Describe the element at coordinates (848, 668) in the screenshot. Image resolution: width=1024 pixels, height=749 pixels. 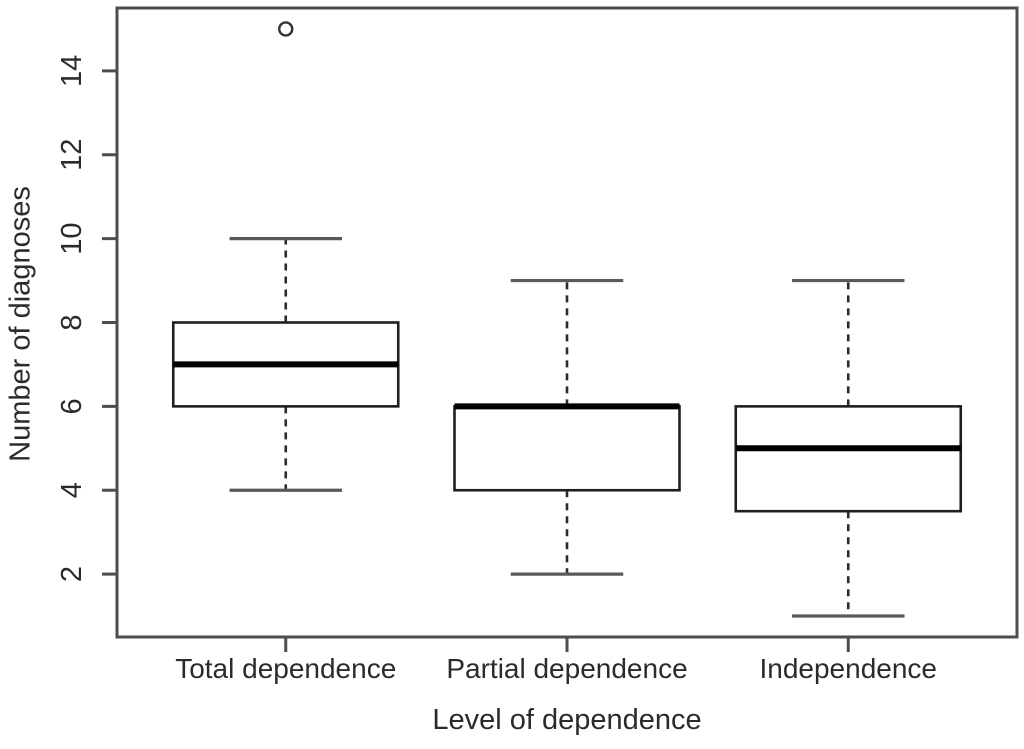
I see `x-tick-label: Independence` at that location.